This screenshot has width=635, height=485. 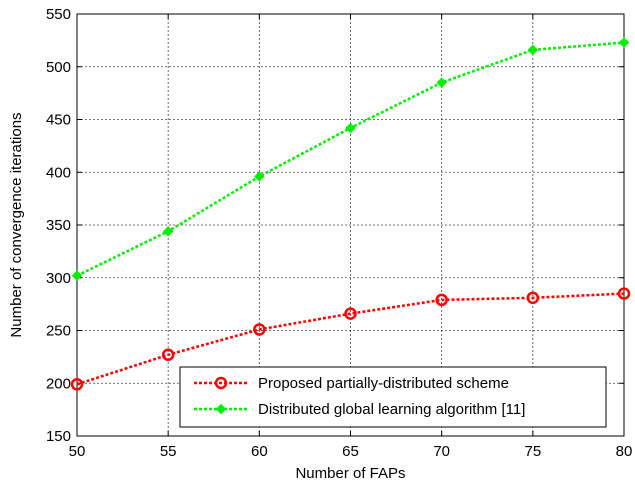 What do you see at coordinates (58, 383) in the screenshot?
I see `y-tick-label: 200` at bounding box center [58, 383].